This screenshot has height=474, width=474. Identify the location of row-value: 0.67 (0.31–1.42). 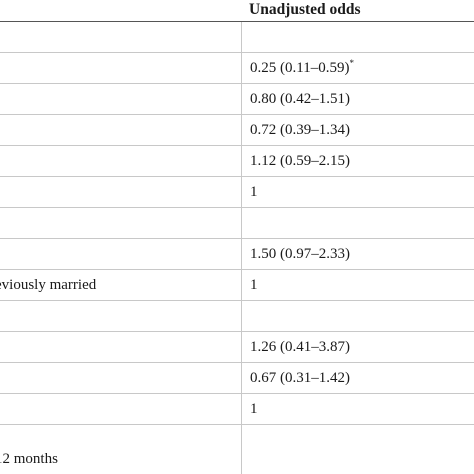
(300, 378).